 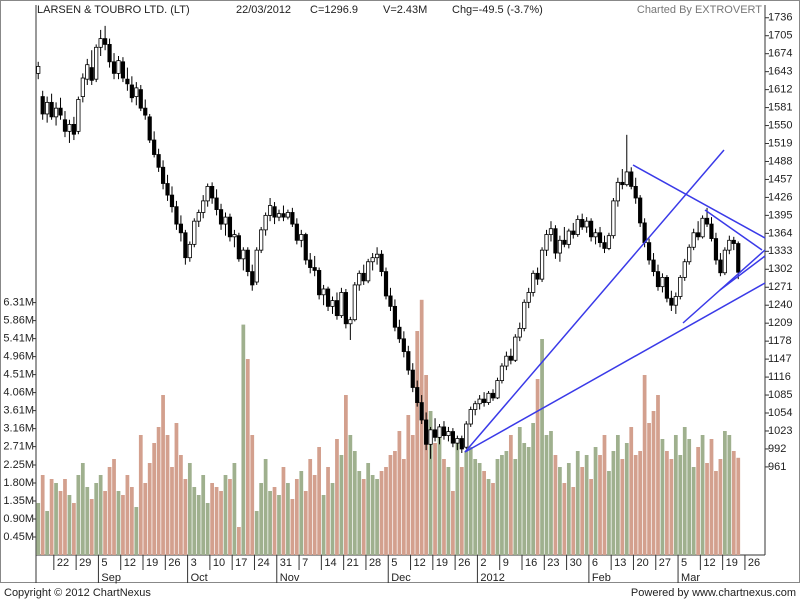 What do you see at coordinates (684, 563) in the screenshot?
I see `x-tick-label: 5` at bounding box center [684, 563].